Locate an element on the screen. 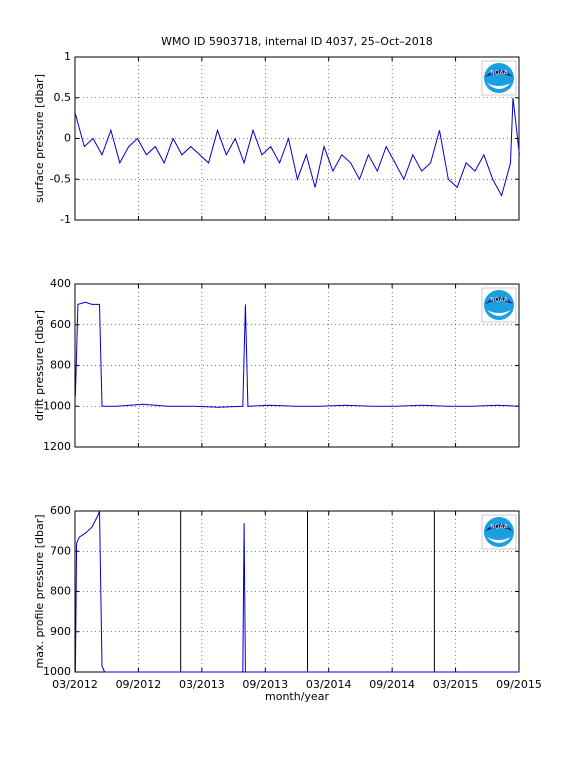 The height and width of the screenshot is (760, 576). x-tick-label: 03/2014 is located at coordinates (329, 684).